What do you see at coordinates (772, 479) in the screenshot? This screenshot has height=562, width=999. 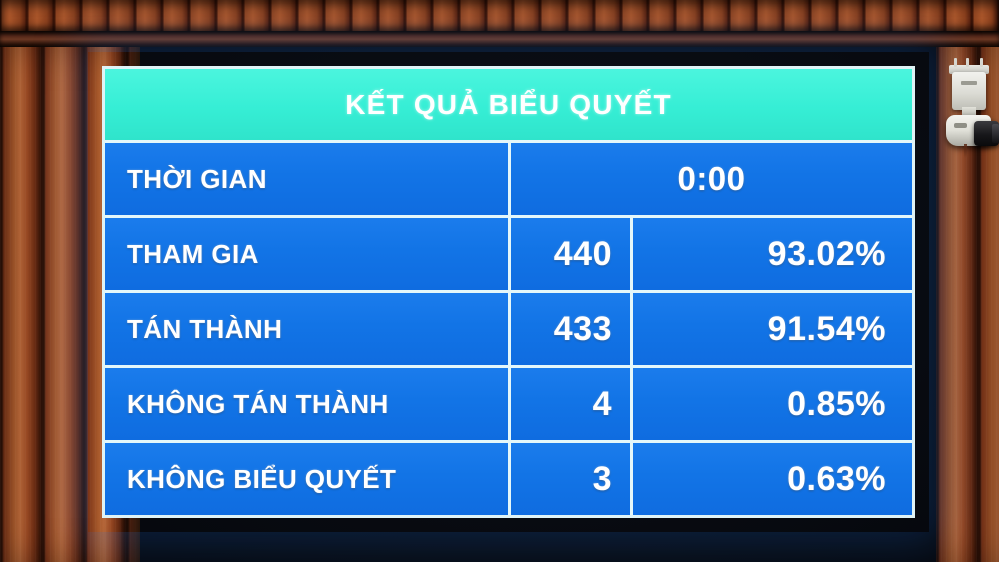 I see `row-percent-cell: 0.63%` at bounding box center [772, 479].